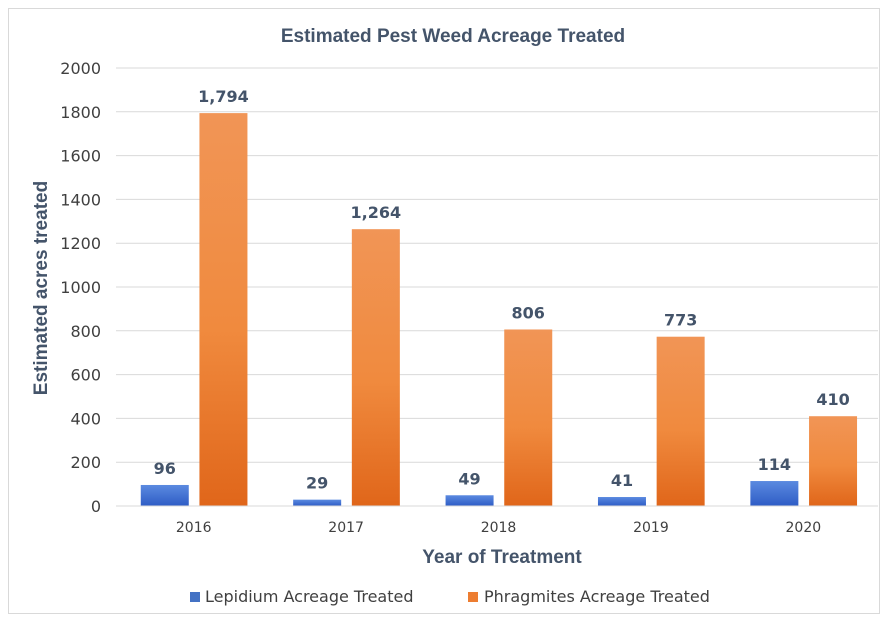 This screenshot has width=883, height=618. I want to click on x-tick-label: 2020, so click(804, 528).